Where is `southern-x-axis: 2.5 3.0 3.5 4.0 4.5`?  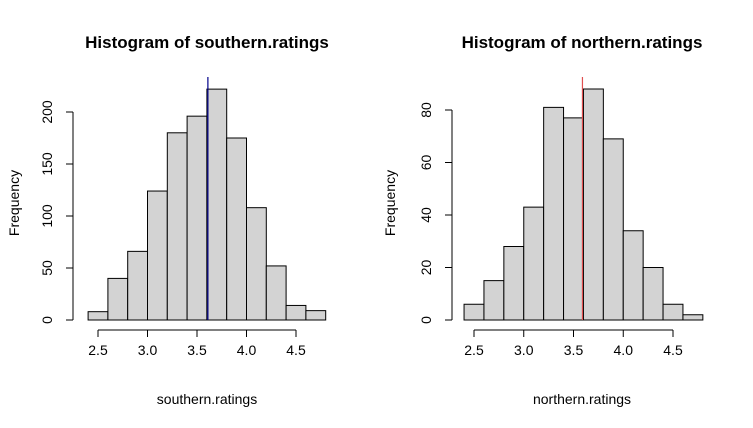 southern-x-axis: 2.5 3.0 3.5 4.0 4.5 is located at coordinates (197, 343).